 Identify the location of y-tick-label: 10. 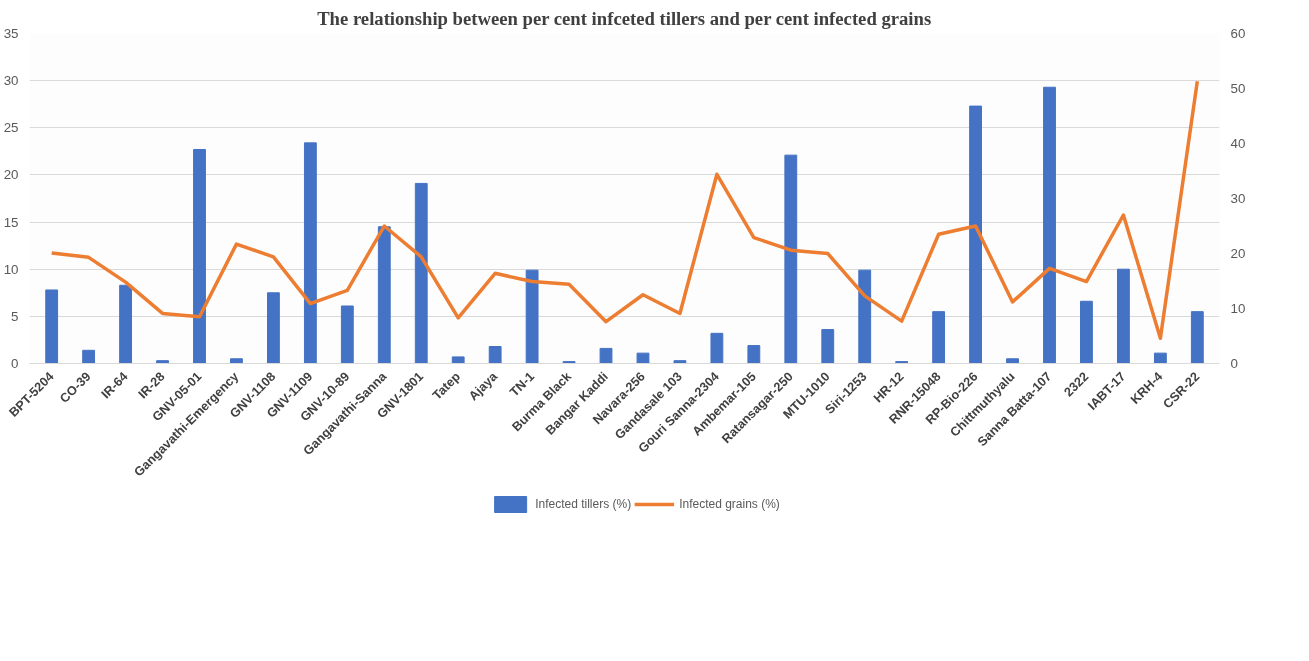
(11, 269).